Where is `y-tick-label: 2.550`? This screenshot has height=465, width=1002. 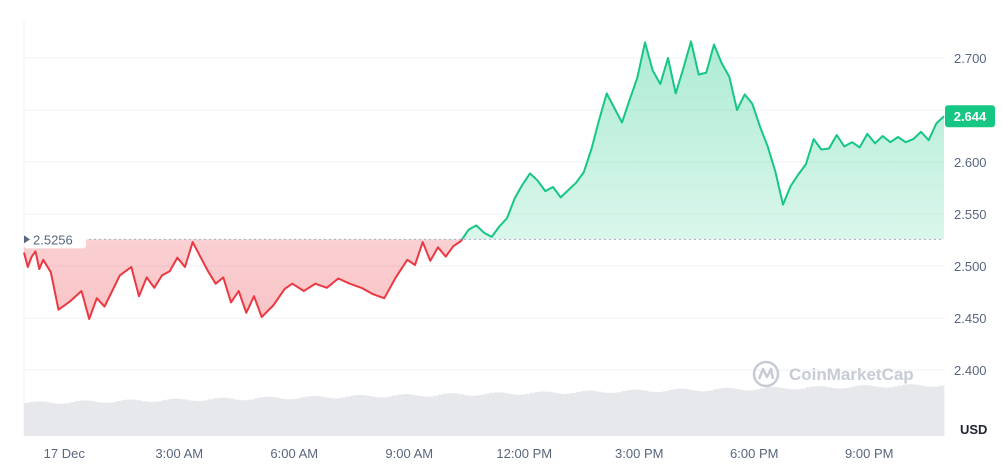 y-tick-label: 2.550 is located at coordinates (970, 214).